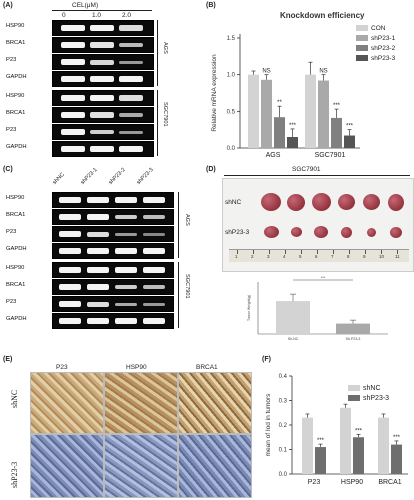  I want to click on x-tick-label: Sh-P23-3, so click(353, 339).